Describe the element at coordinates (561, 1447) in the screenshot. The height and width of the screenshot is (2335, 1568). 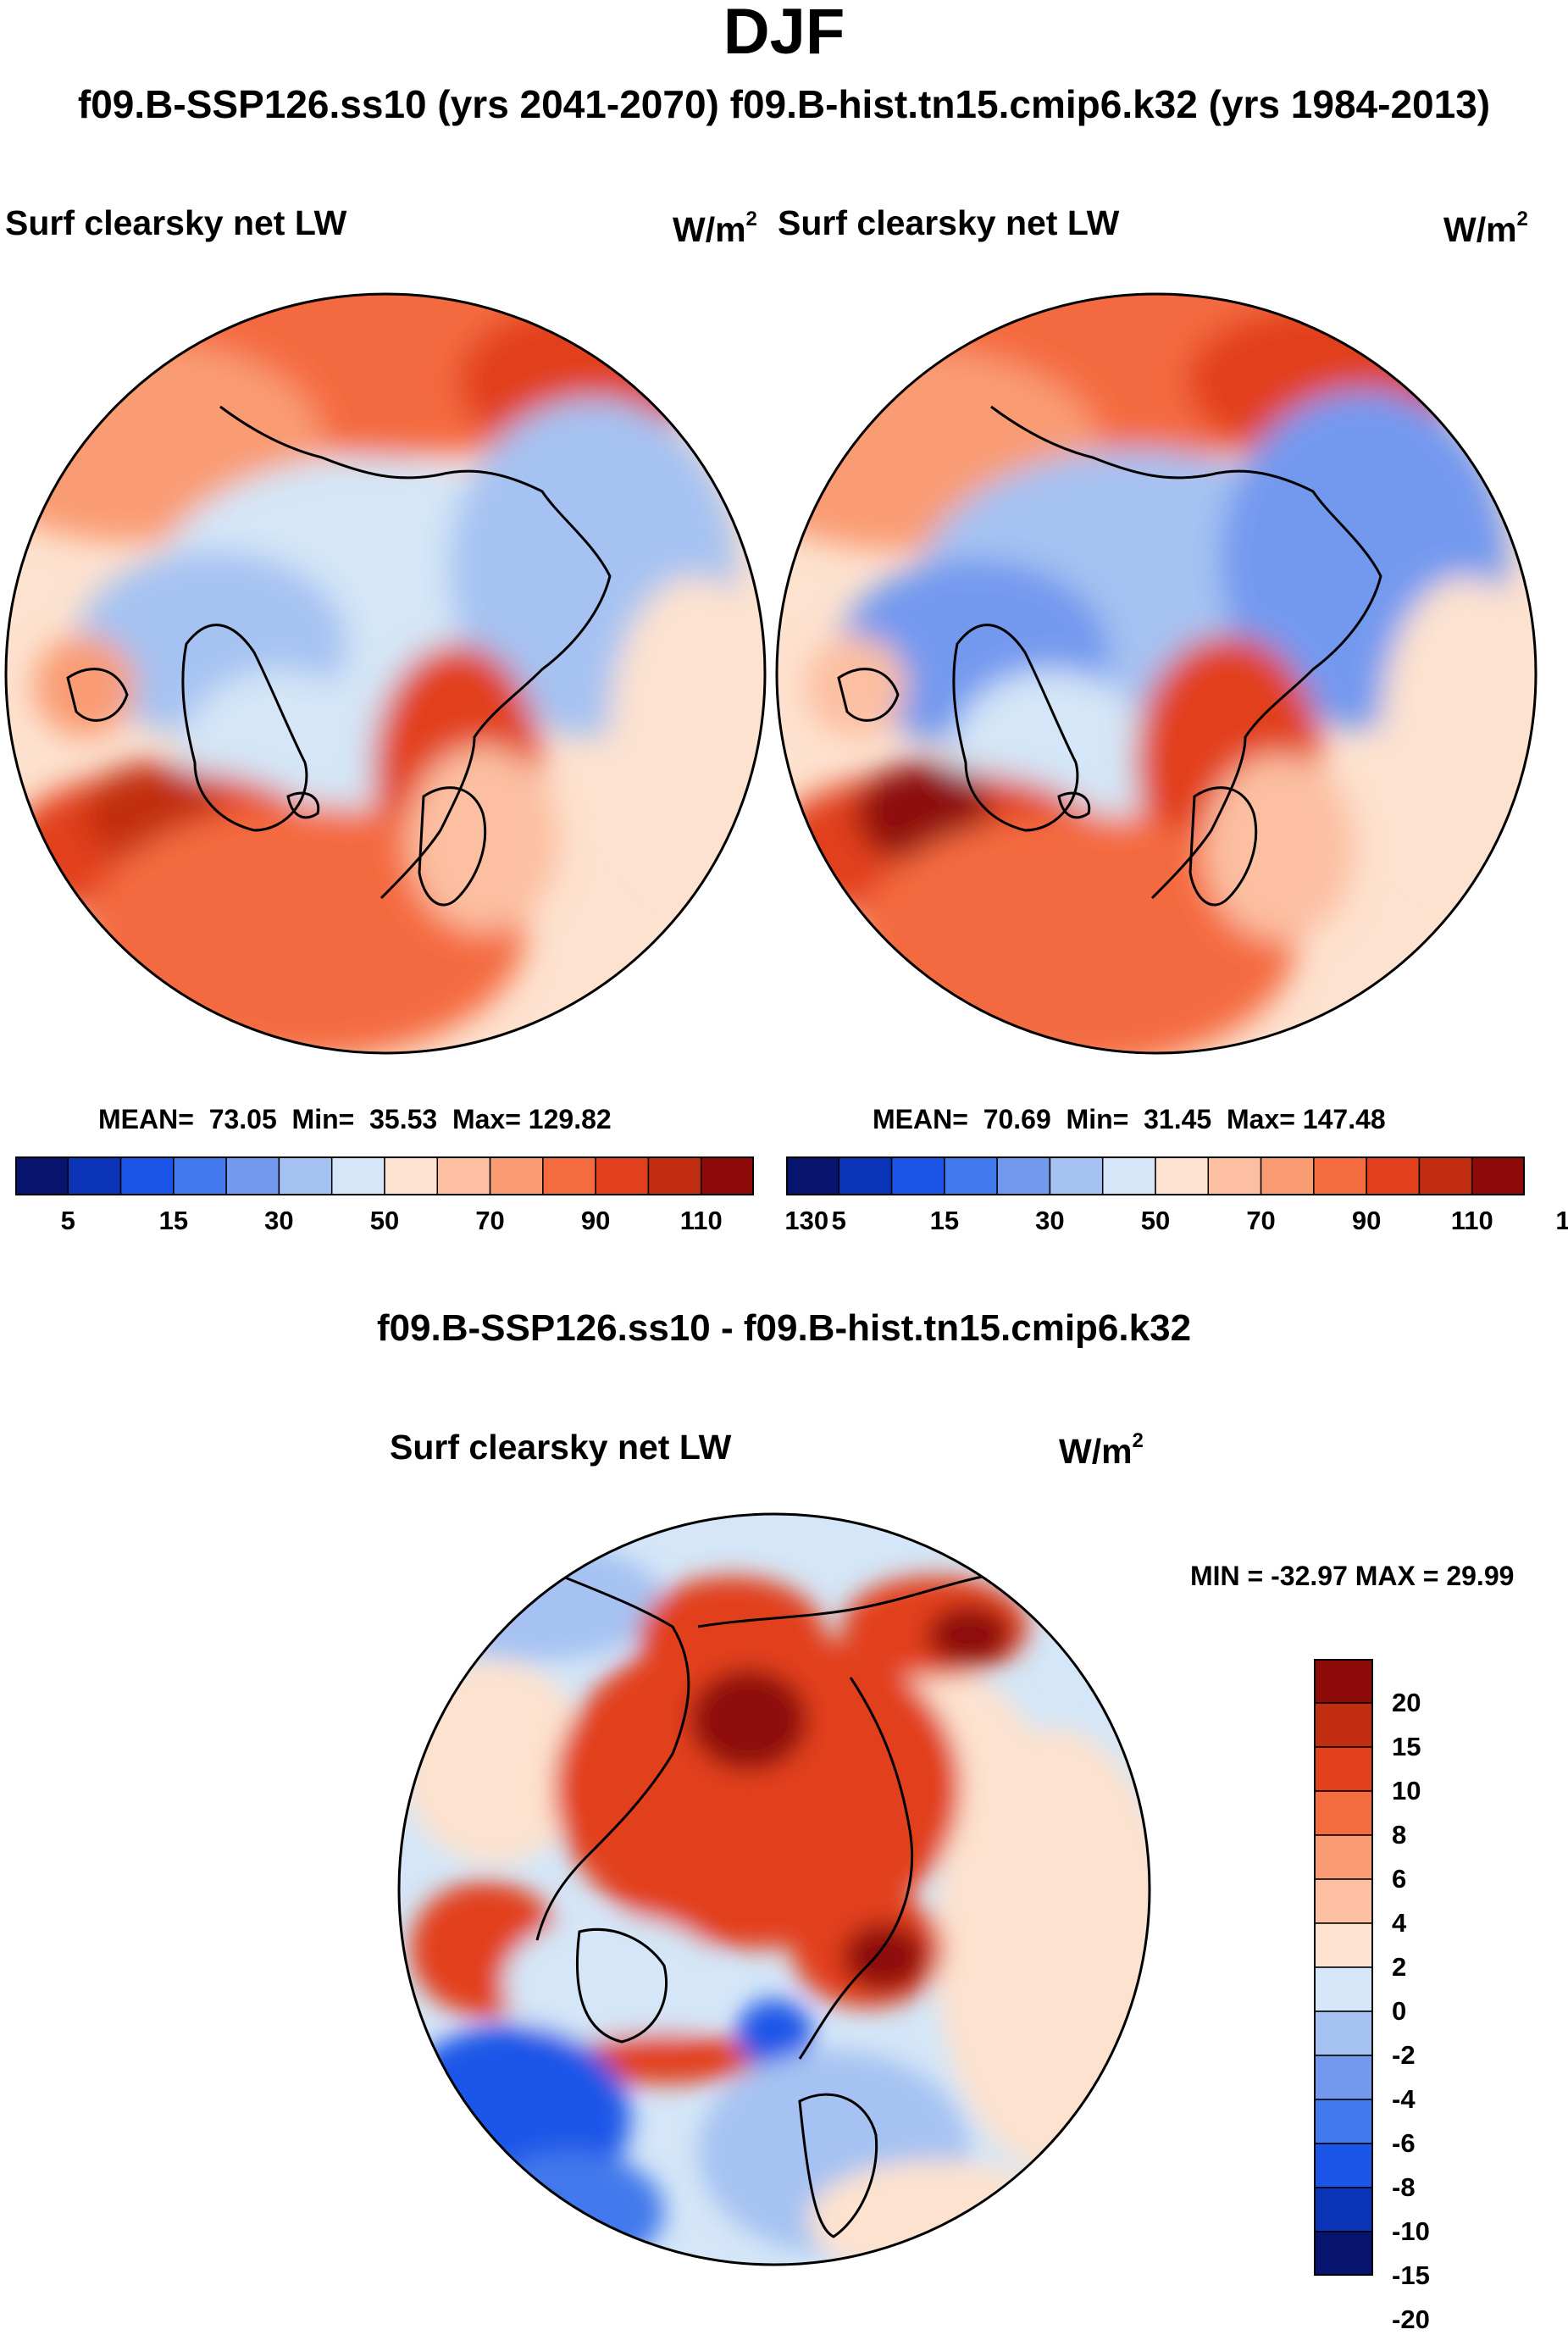
I see `difference-variable-label: Surf clearsky net LW` at that location.